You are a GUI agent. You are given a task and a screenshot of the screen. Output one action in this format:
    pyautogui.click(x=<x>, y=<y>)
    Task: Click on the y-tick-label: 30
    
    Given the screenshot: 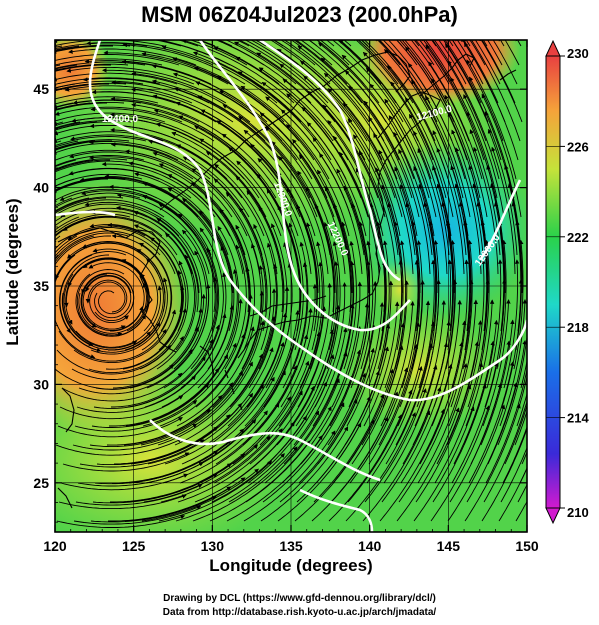 What is the action you would take?
    pyautogui.click(x=41, y=384)
    